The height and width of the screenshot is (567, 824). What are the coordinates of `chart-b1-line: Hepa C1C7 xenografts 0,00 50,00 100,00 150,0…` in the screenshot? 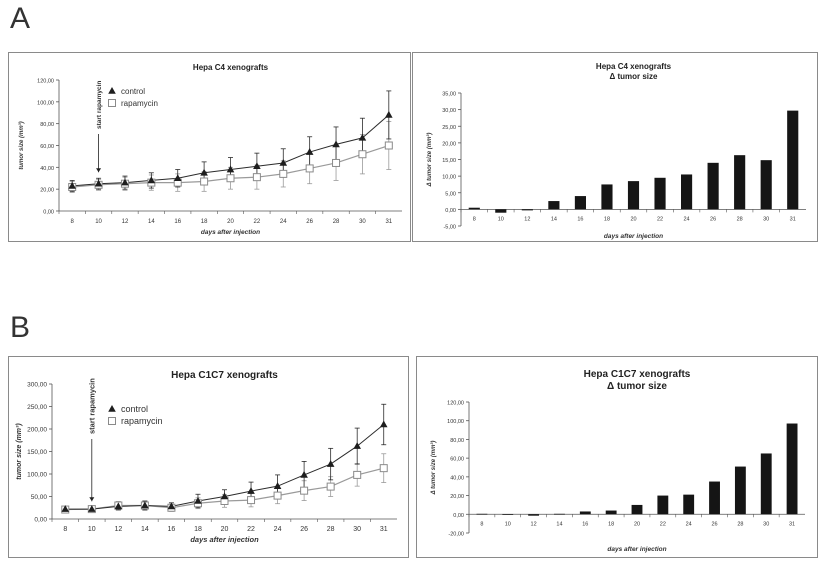 It's located at (206, 457).